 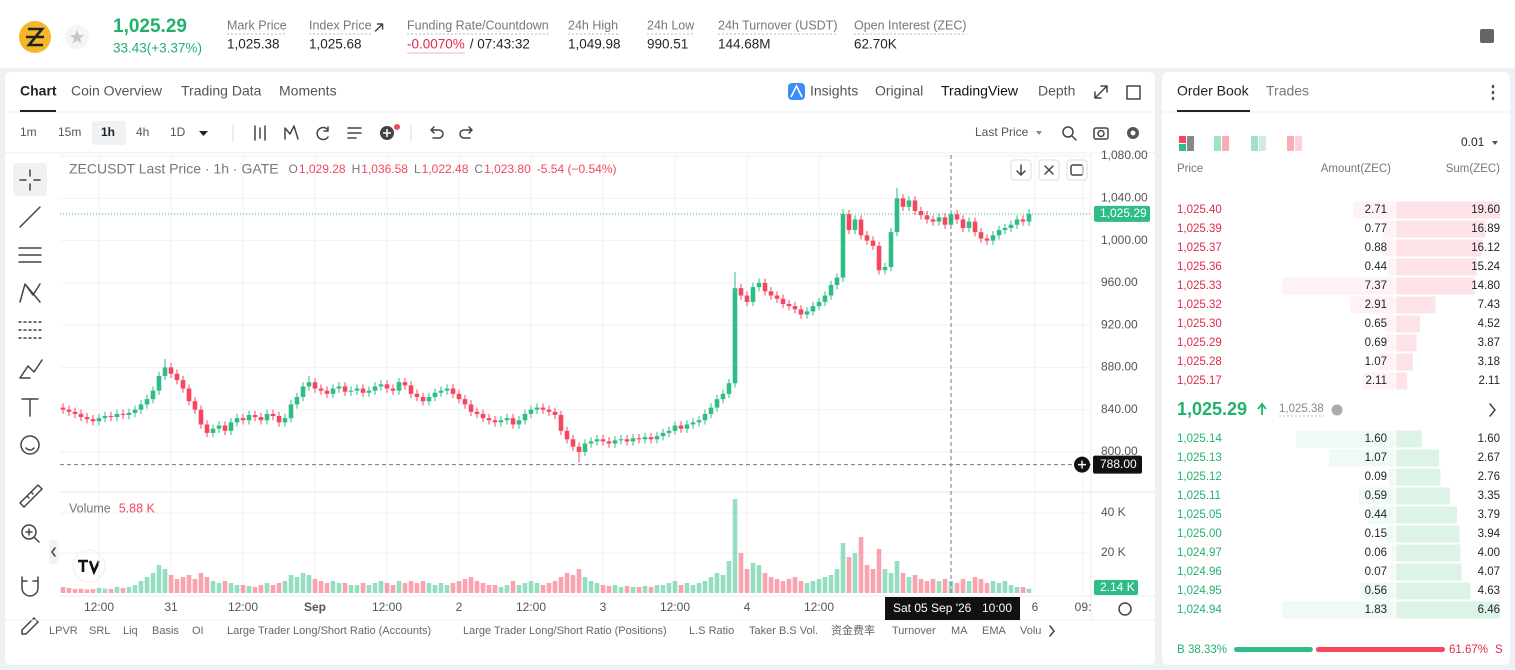 What do you see at coordinates (711, 631) in the screenshot?
I see `indicator: L.S Ratio` at bounding box center [711, 631].